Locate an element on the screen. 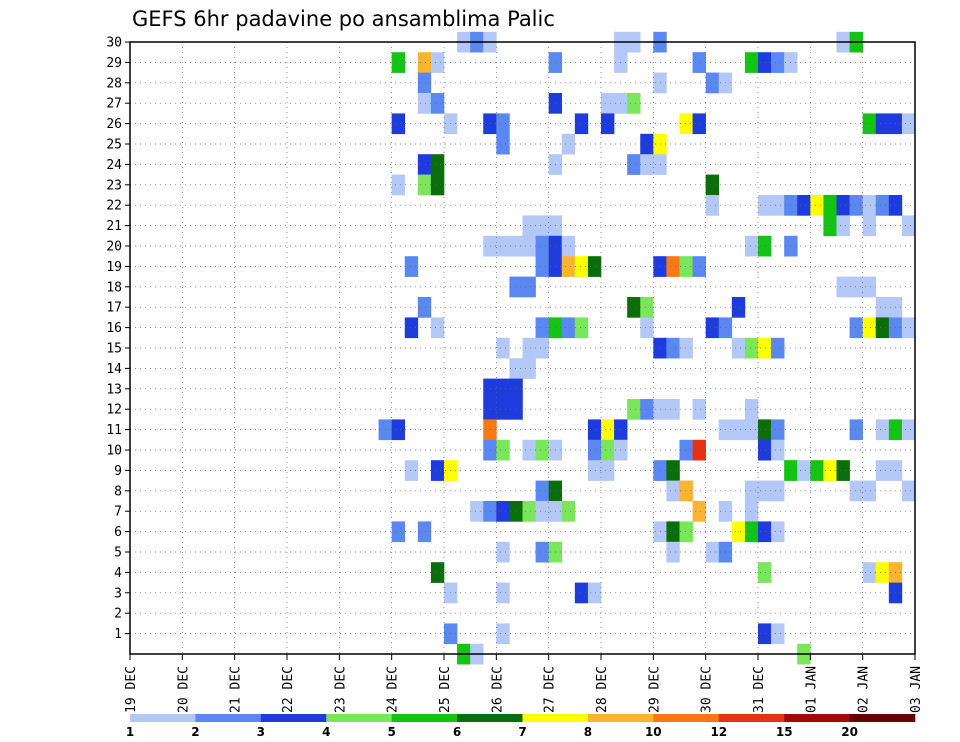 This screenshot has width=960, height=742. x-tick-3: 22 DEC is located at coordinates (288, 689).